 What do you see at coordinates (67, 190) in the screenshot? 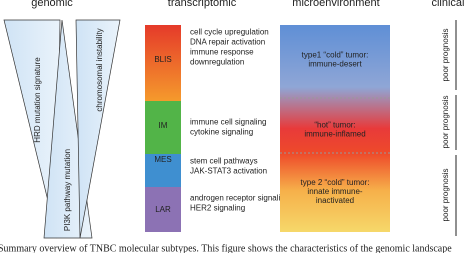
I see `marker-label: PI3K pathway mutation` at bounding box center [67, 190].